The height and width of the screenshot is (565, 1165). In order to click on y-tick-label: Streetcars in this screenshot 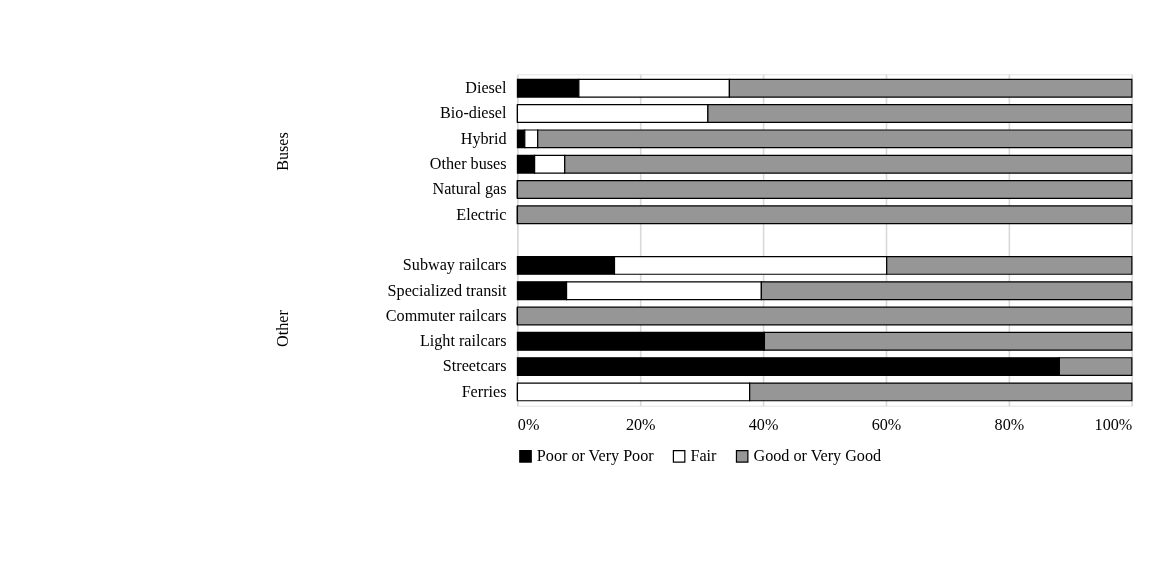, I will do `click(474, 366)`.